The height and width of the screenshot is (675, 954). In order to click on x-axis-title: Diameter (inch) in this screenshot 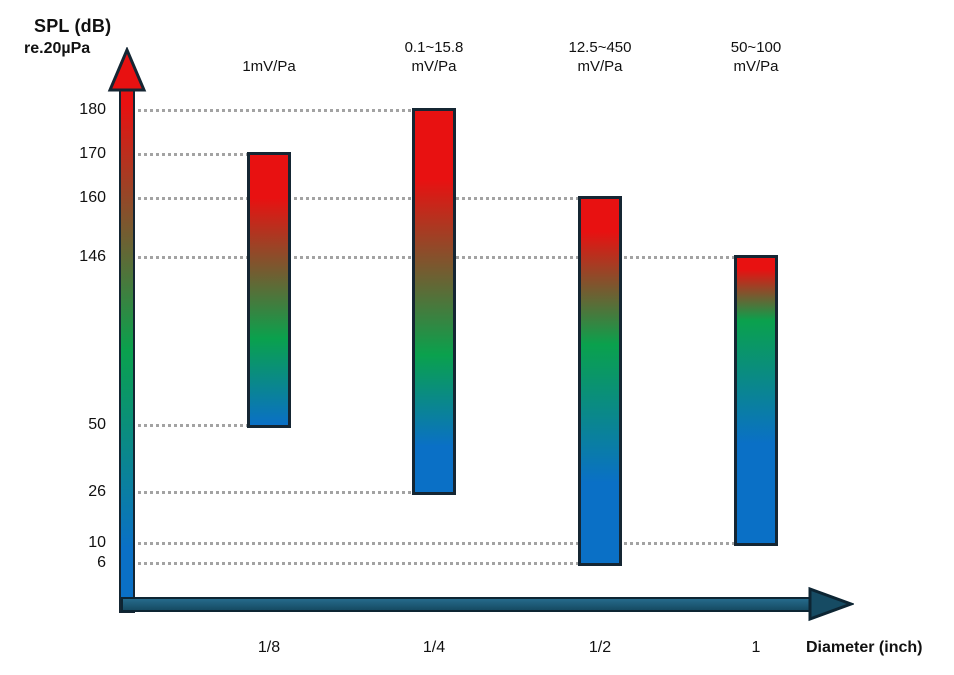, I will do `click(864, 647)`.